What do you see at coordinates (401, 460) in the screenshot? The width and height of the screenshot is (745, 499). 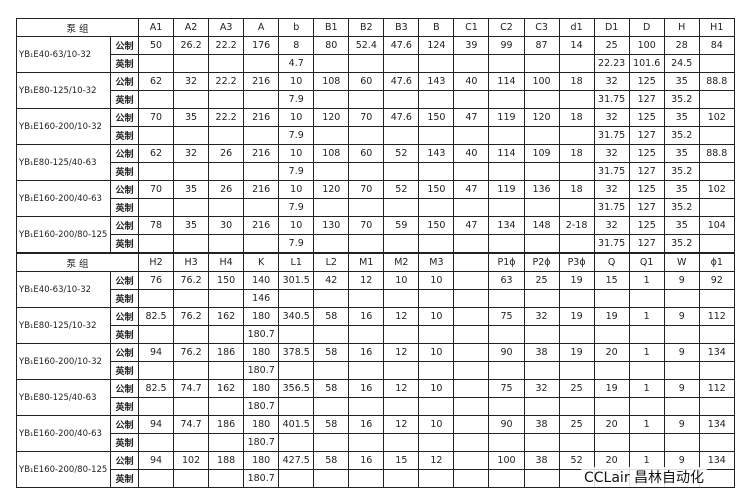 I see `value-cell: 15` at bounding box center [401, 460].